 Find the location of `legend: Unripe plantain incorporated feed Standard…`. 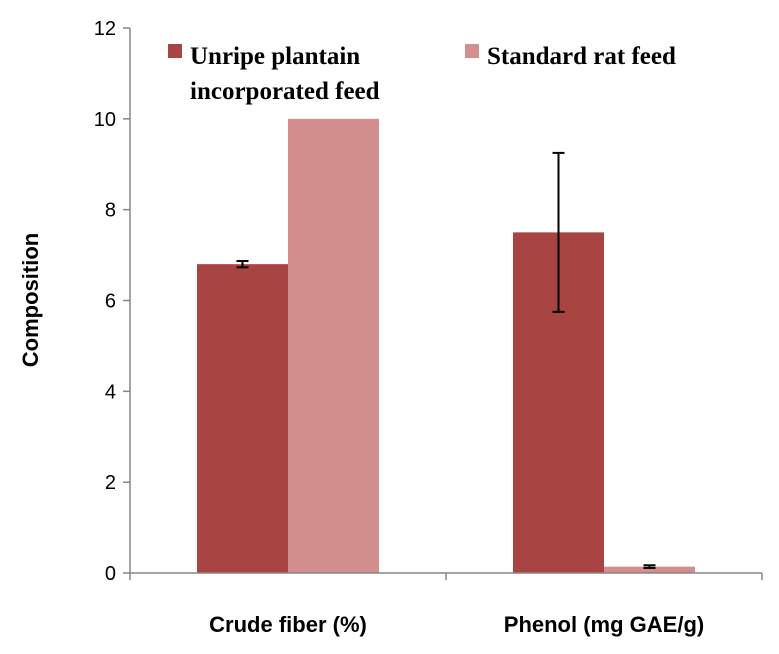

legend: Unripe plantain incorporated feed Standard… is located at coordinates (422, 74).